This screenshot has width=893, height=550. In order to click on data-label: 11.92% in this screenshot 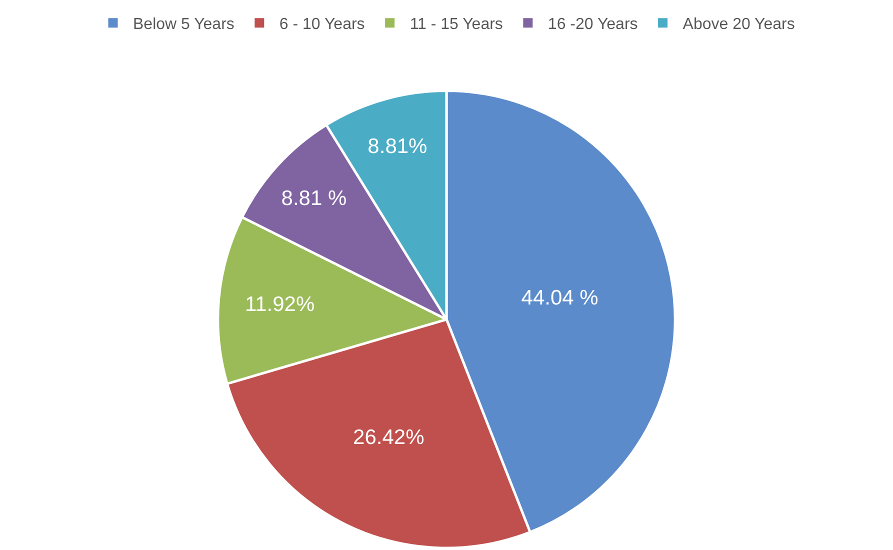, I will do `click(279, 304)`.